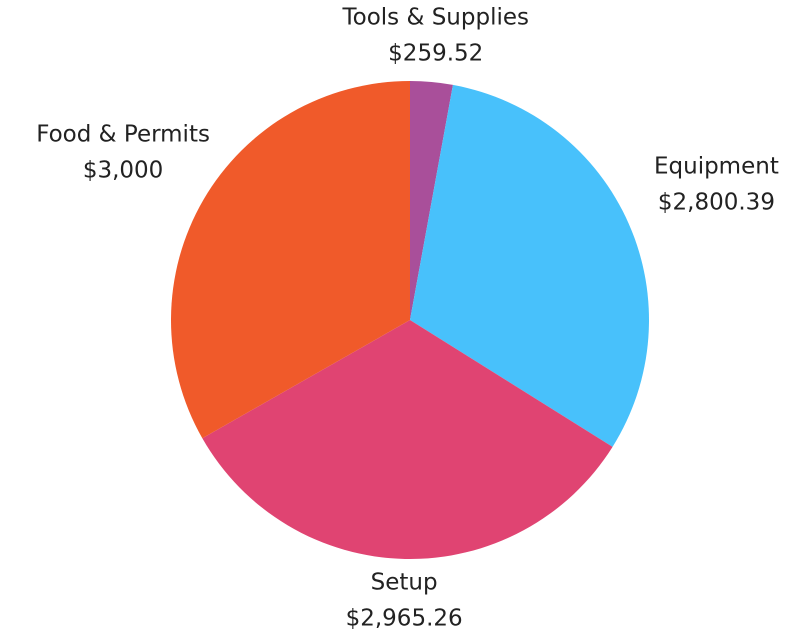 This screenshot has height=630, width=799. Describe the element at coordinates (404, 583) in the screenshot. I see `slice-label: Setup` at that location.